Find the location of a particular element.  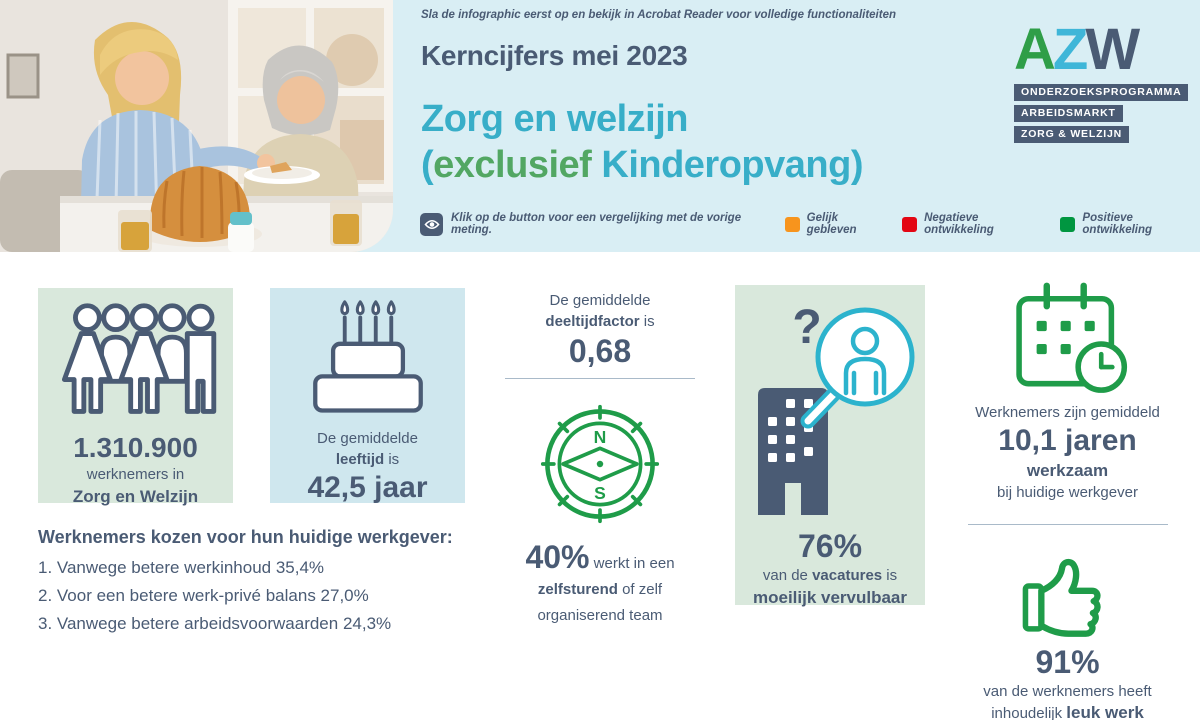

selfsteering-line3: organiserend team is located at coordinates (600, 615).